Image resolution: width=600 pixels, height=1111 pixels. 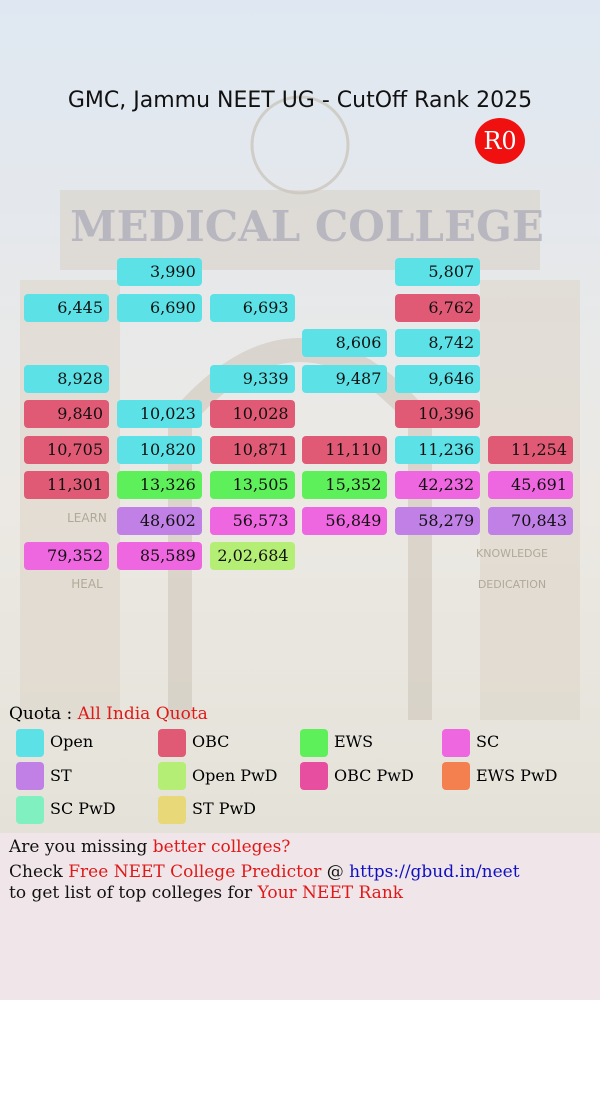 What do you see at coordinates (159, 307) in the screenshot?
I see `rank-tile: 6,690` at bounding box center [159, 307].